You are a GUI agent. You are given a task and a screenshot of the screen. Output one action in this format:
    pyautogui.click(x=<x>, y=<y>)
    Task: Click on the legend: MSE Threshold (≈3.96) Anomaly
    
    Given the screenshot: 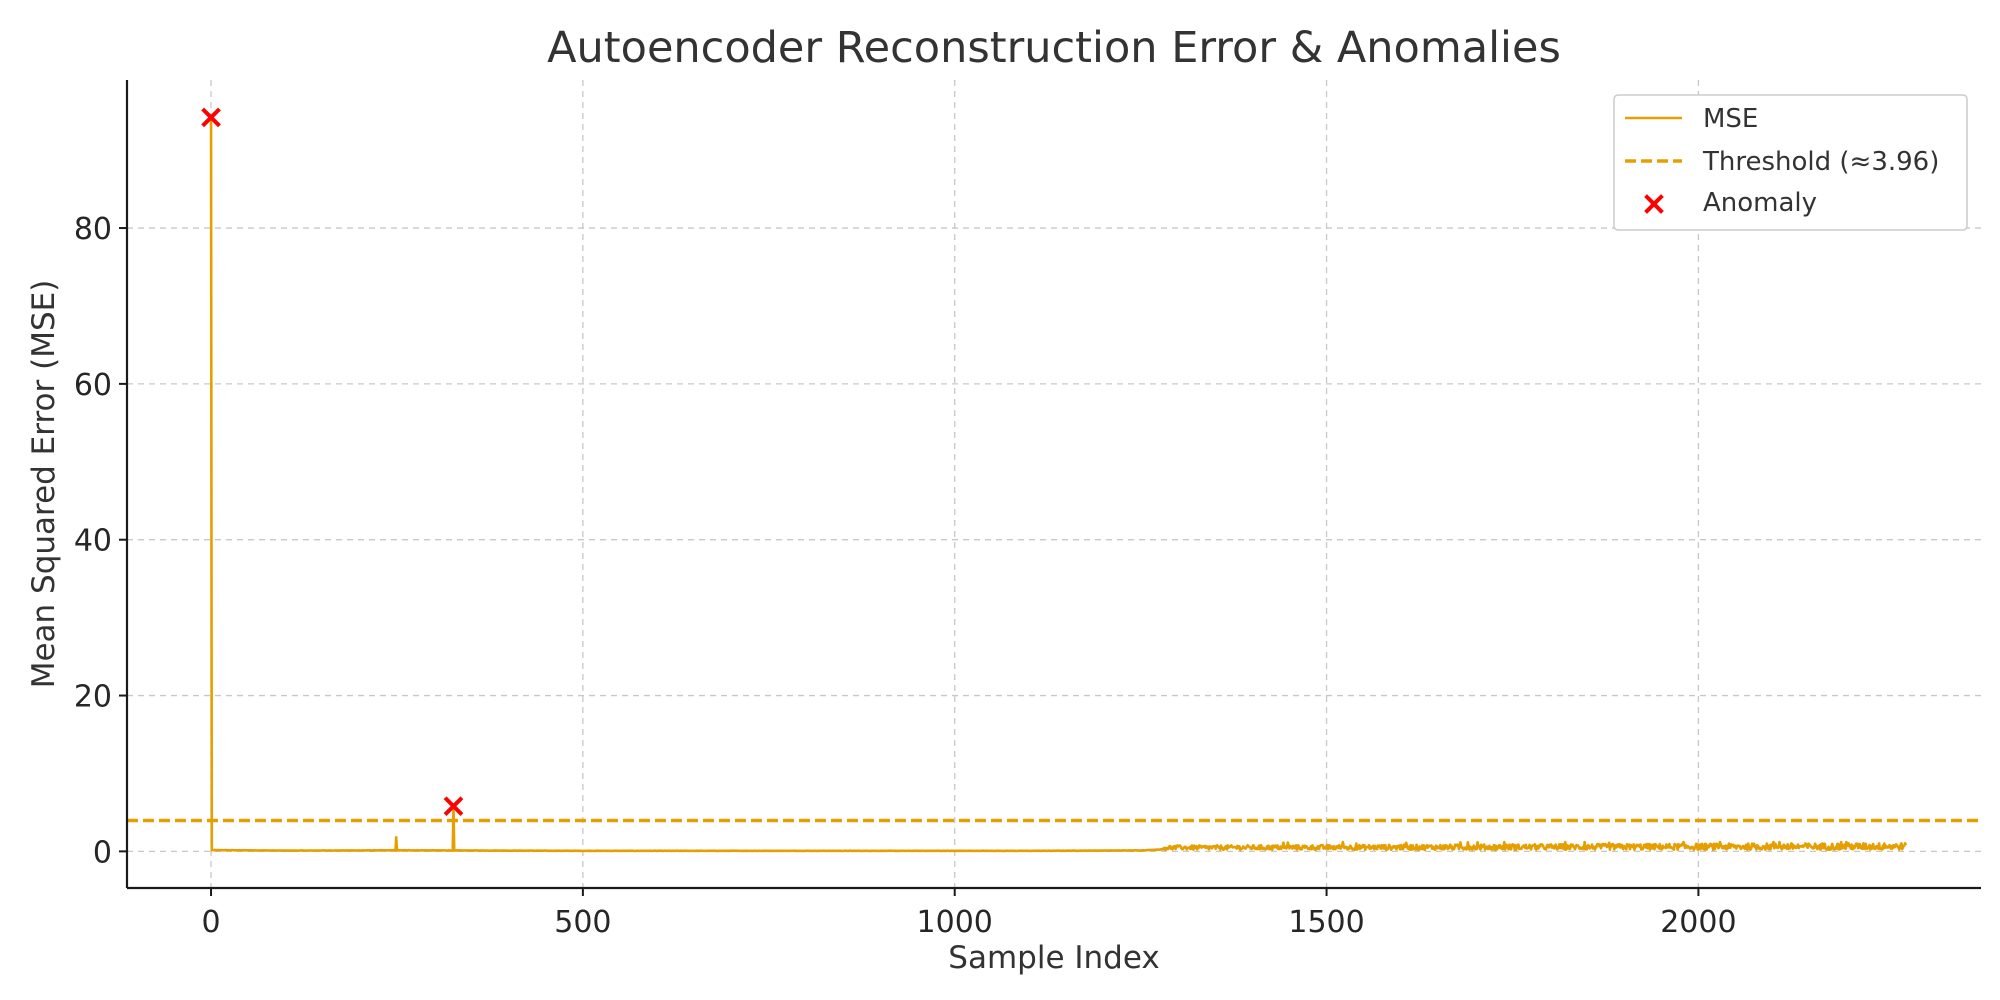 What is the action you would take?
    pyautogui.click(x=1790, y=162)
    